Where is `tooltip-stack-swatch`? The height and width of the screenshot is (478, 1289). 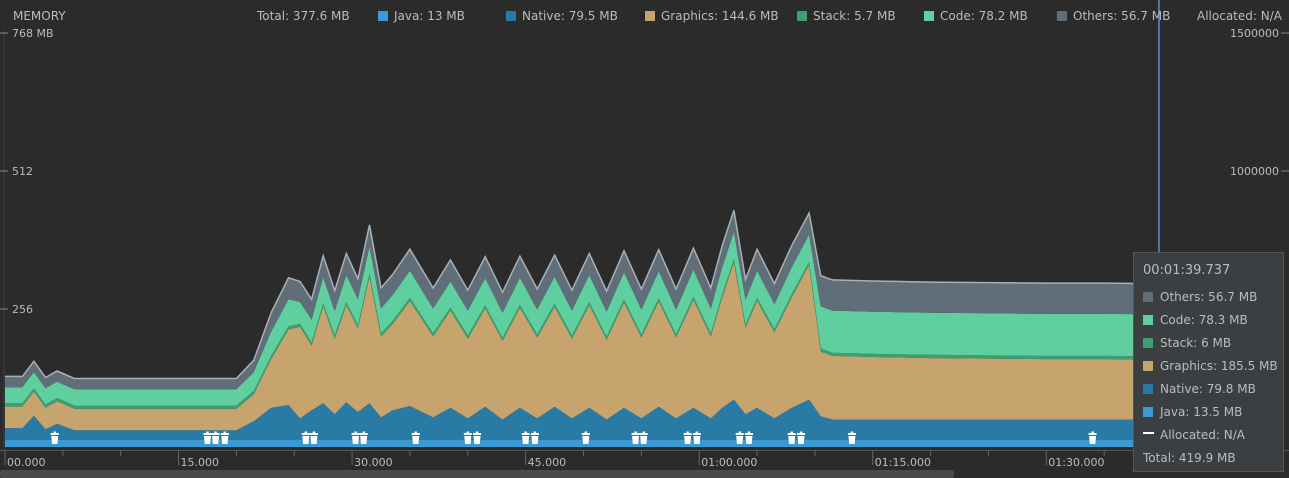
tooltip-stack-swatch is located at coordinates (1148, 343).